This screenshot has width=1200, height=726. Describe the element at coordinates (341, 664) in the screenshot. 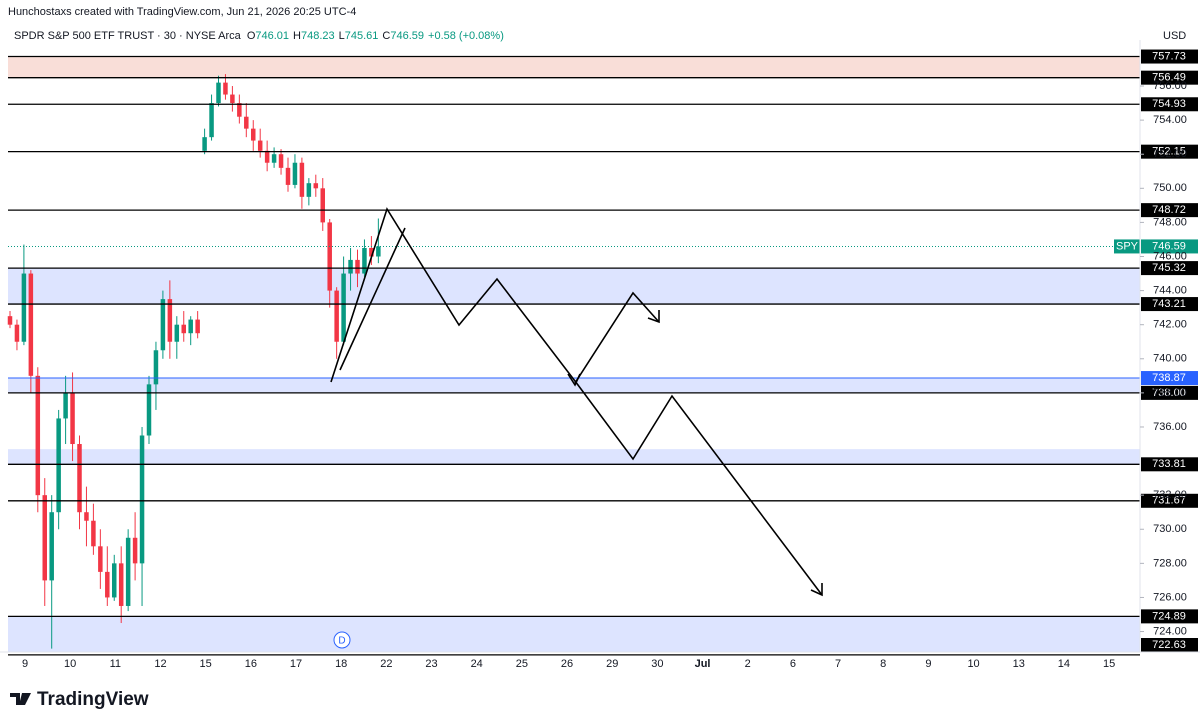

I see `x-tick-label: 18` at that location.